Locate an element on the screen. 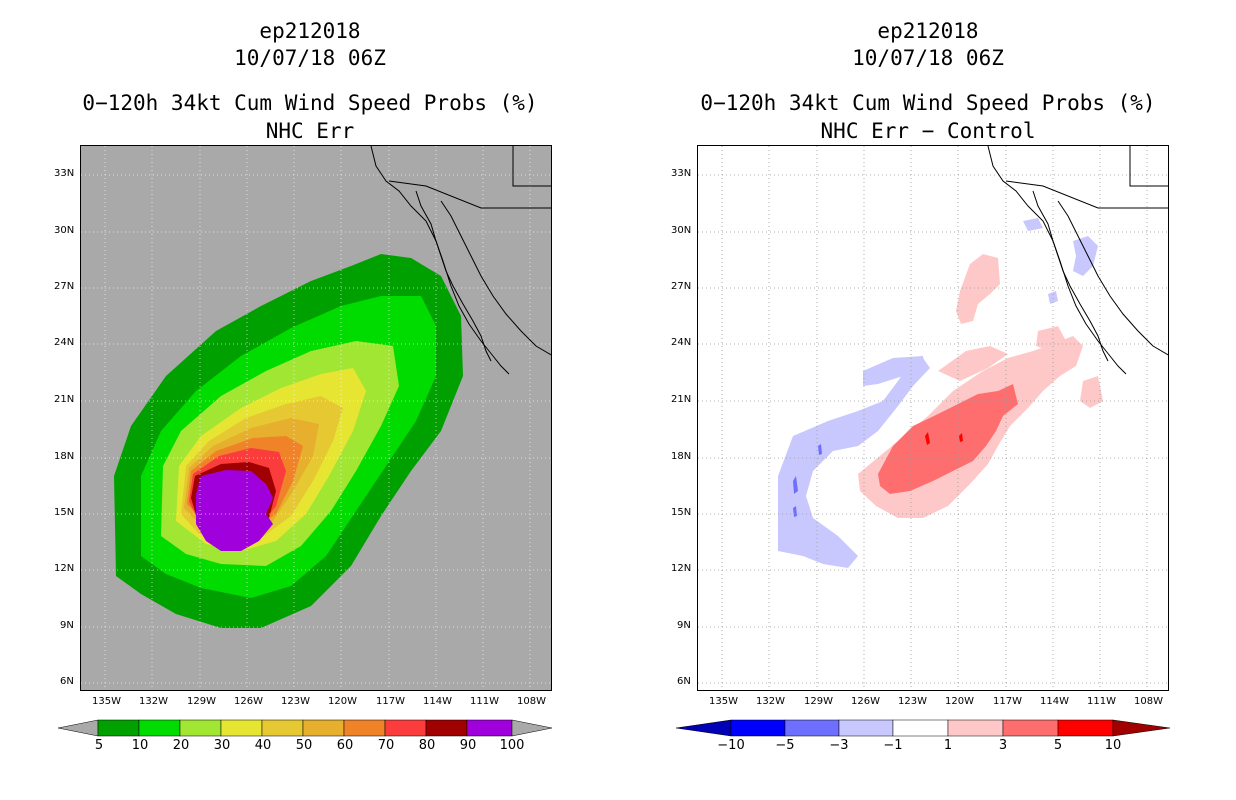 Image resolution: width=1236 pixels, height=800 pixels. right-lon-label: 114W is located at coordinates (1054, 701).